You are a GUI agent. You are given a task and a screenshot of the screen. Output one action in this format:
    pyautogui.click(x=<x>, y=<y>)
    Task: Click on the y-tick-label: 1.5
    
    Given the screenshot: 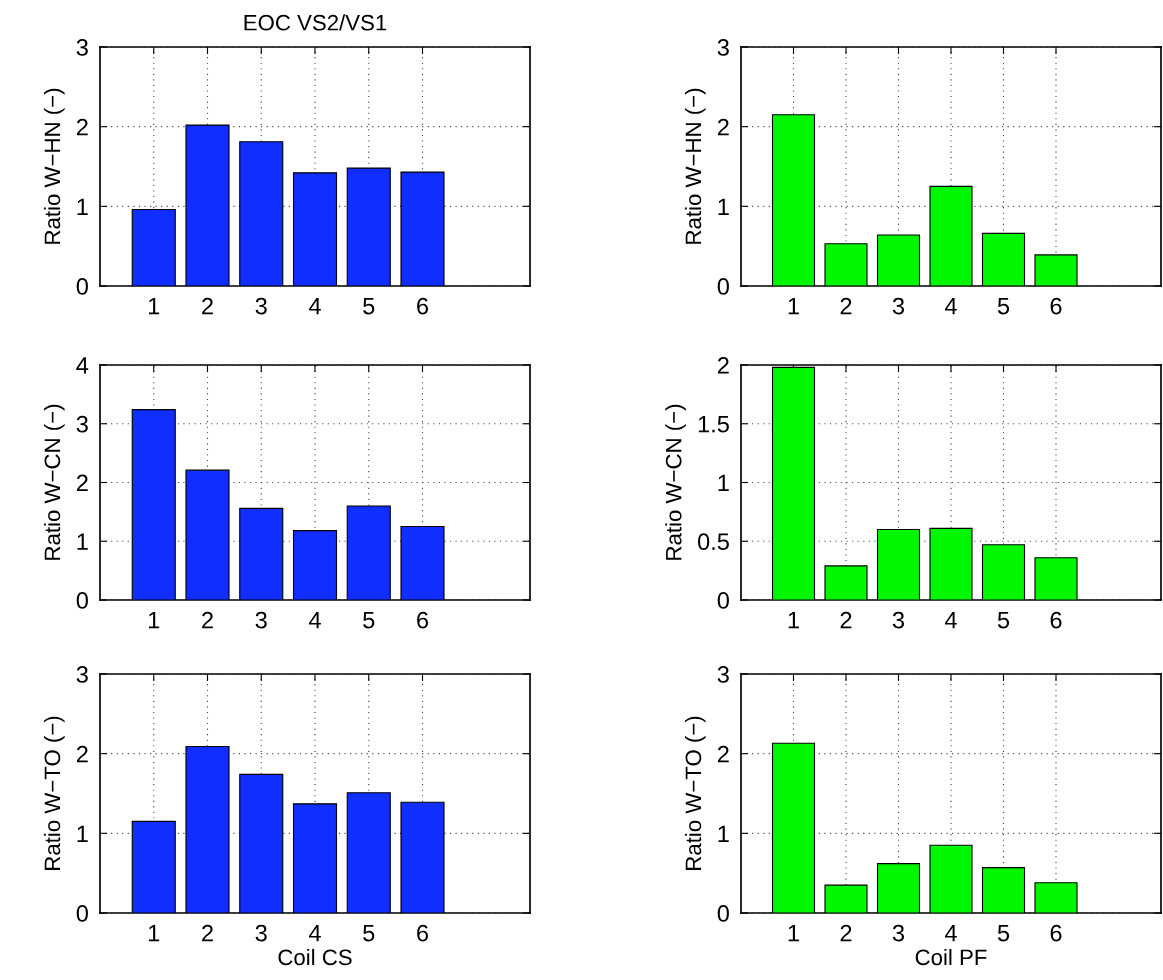 What is the action you would take?
    pyautogui.click(x=713, y=424)
    